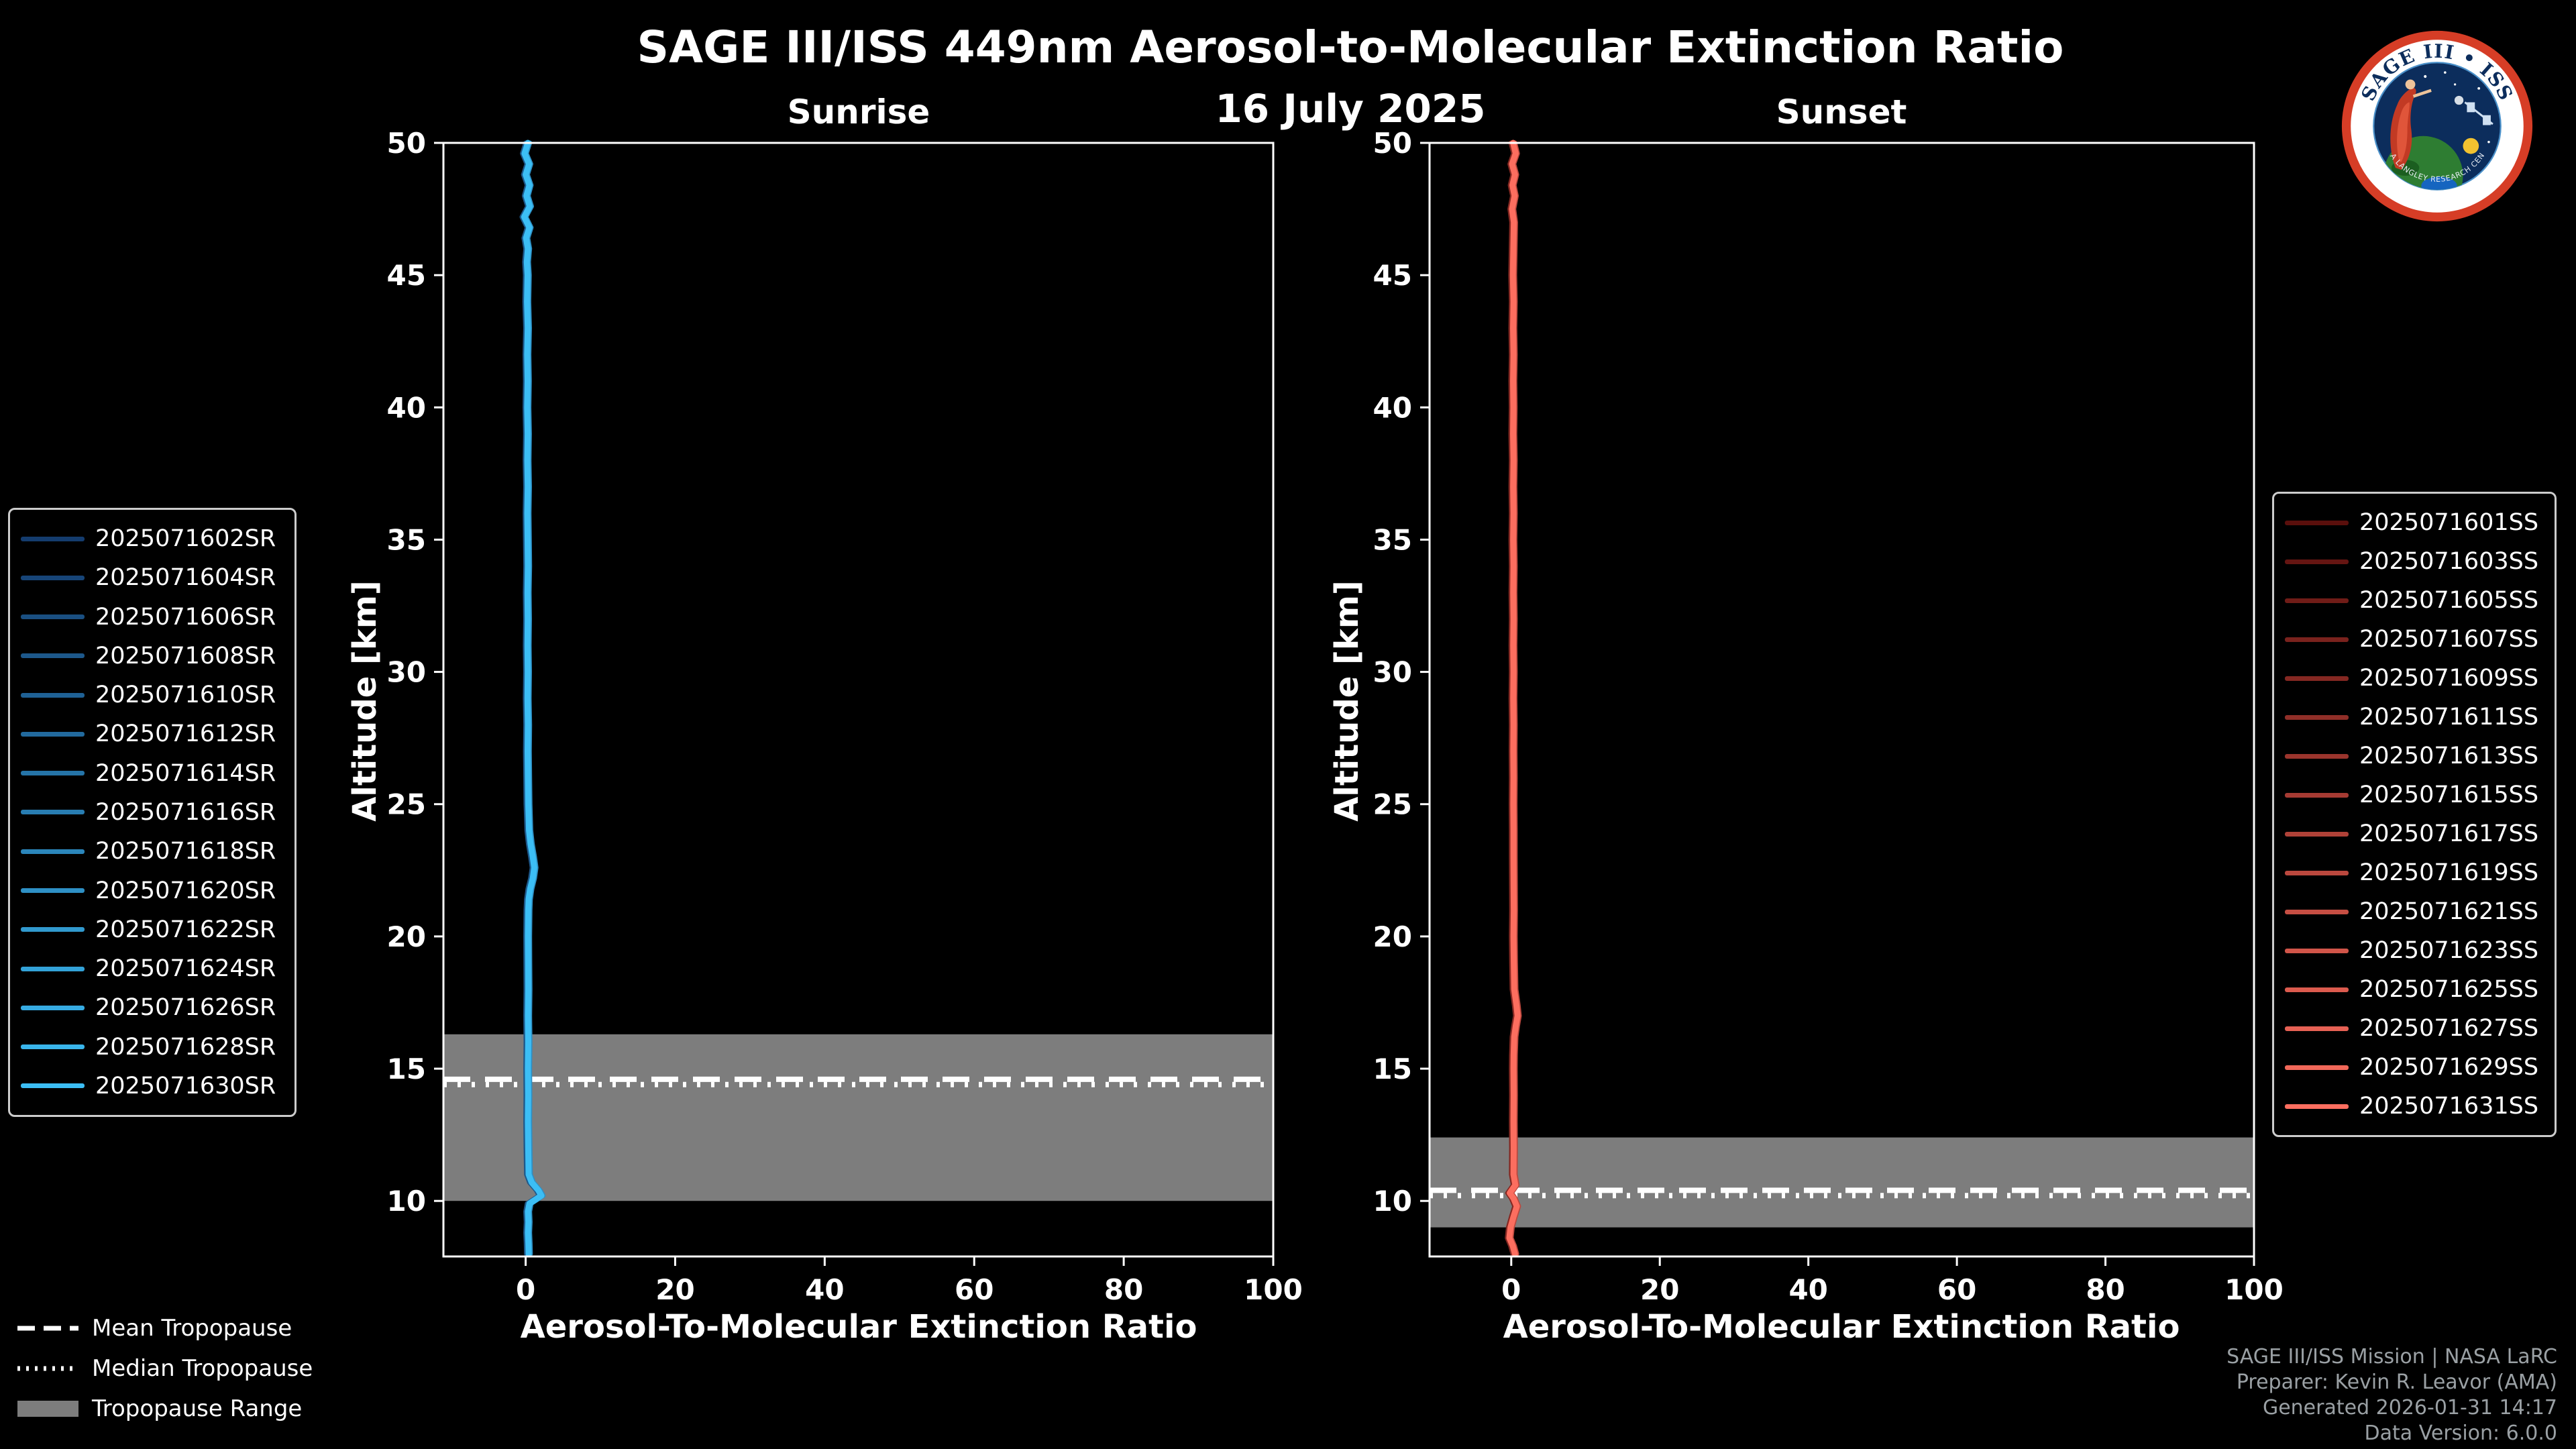 The width and height of the screenshot is (2576, 1449). I want to click on sunset-x-axis-label: Aerosol-To-Molecular Extinction Ratio, so click(1841, 1327).